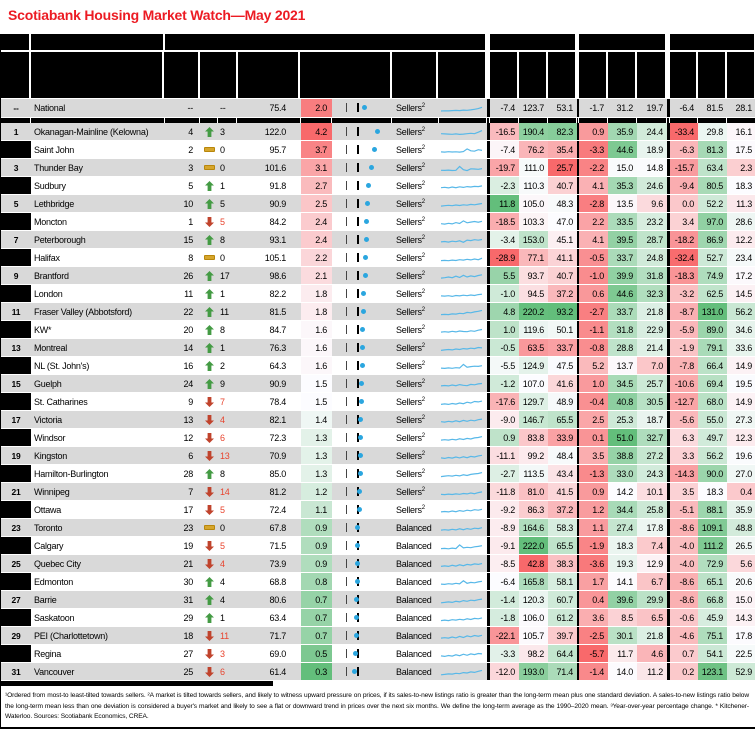 The height and width of the screenshot is (748, 755). I want to click on metric-cell: 56.2, so click(741, 312).